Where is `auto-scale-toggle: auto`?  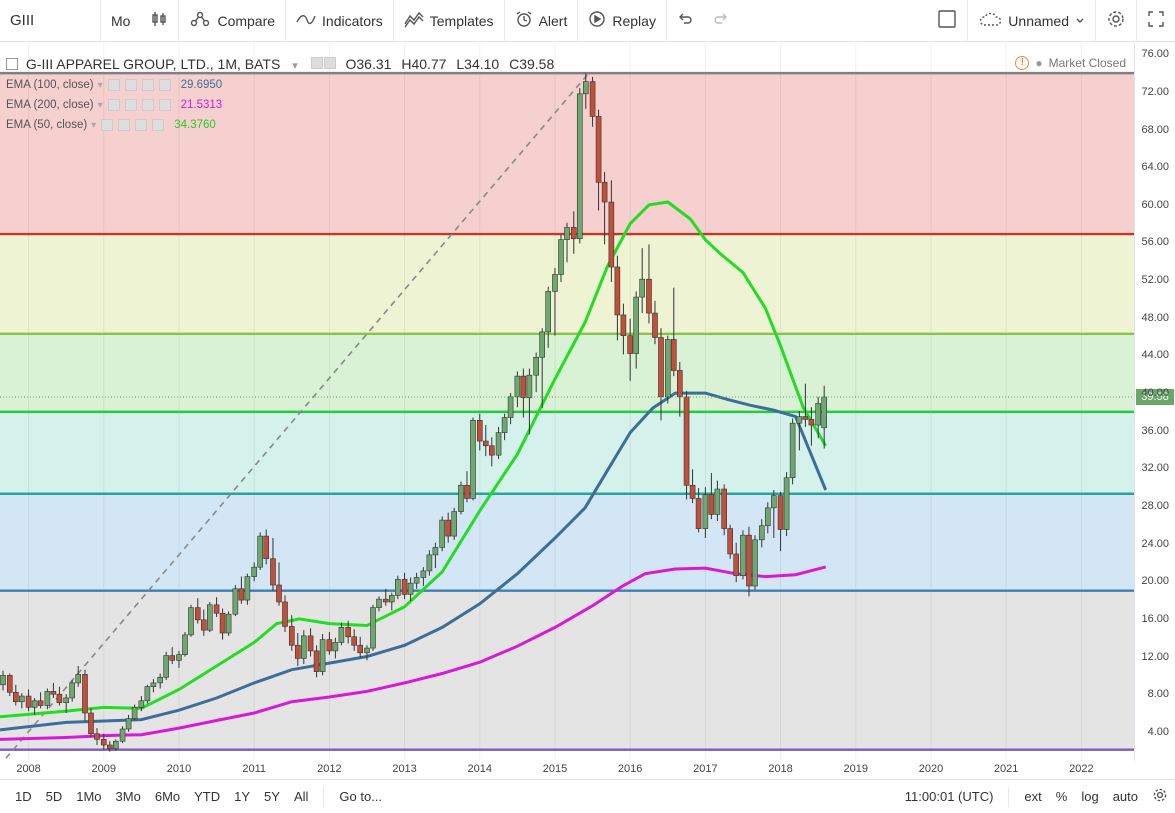
auto-scale-toggle: auto is located at coordinates (1125, 796).